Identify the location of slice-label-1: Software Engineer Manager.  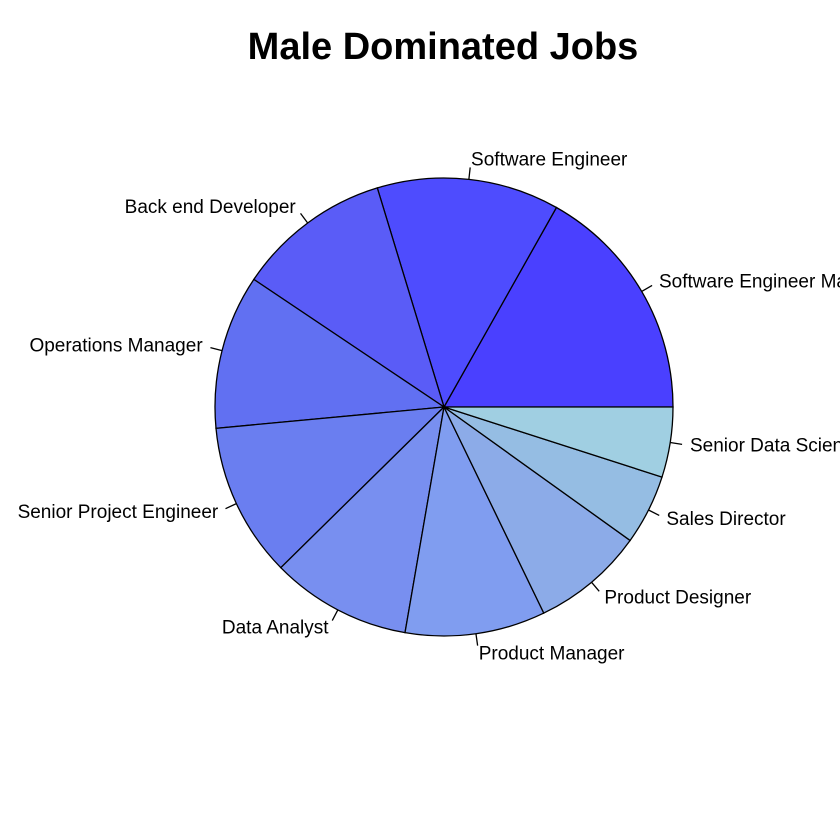
(749, 281).